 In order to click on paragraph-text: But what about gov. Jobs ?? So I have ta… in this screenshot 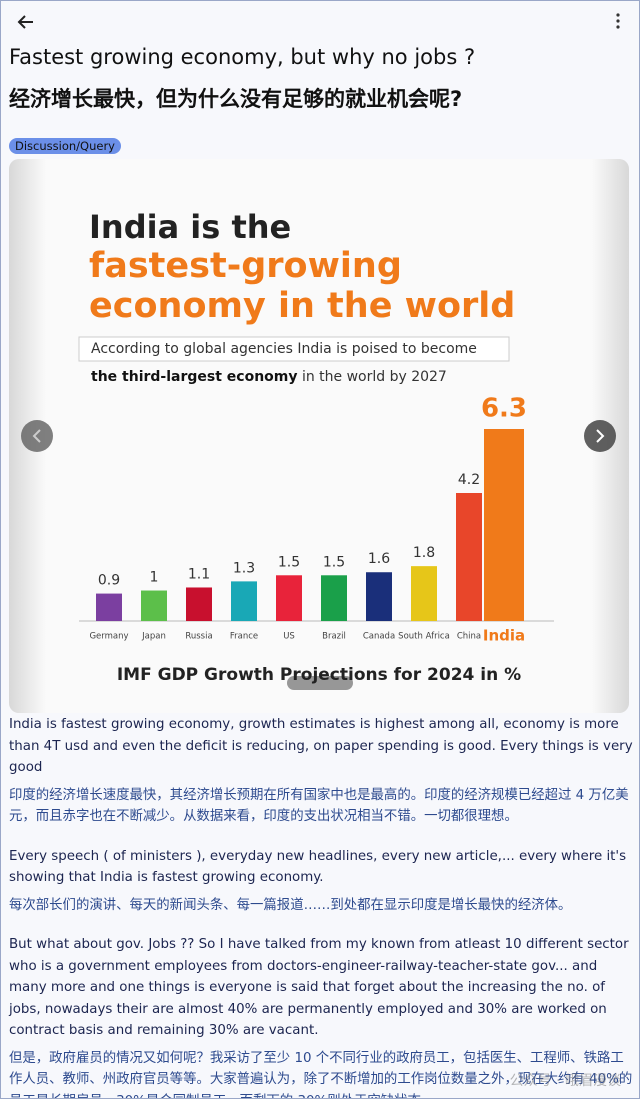, I will do `click(319, 987)`.